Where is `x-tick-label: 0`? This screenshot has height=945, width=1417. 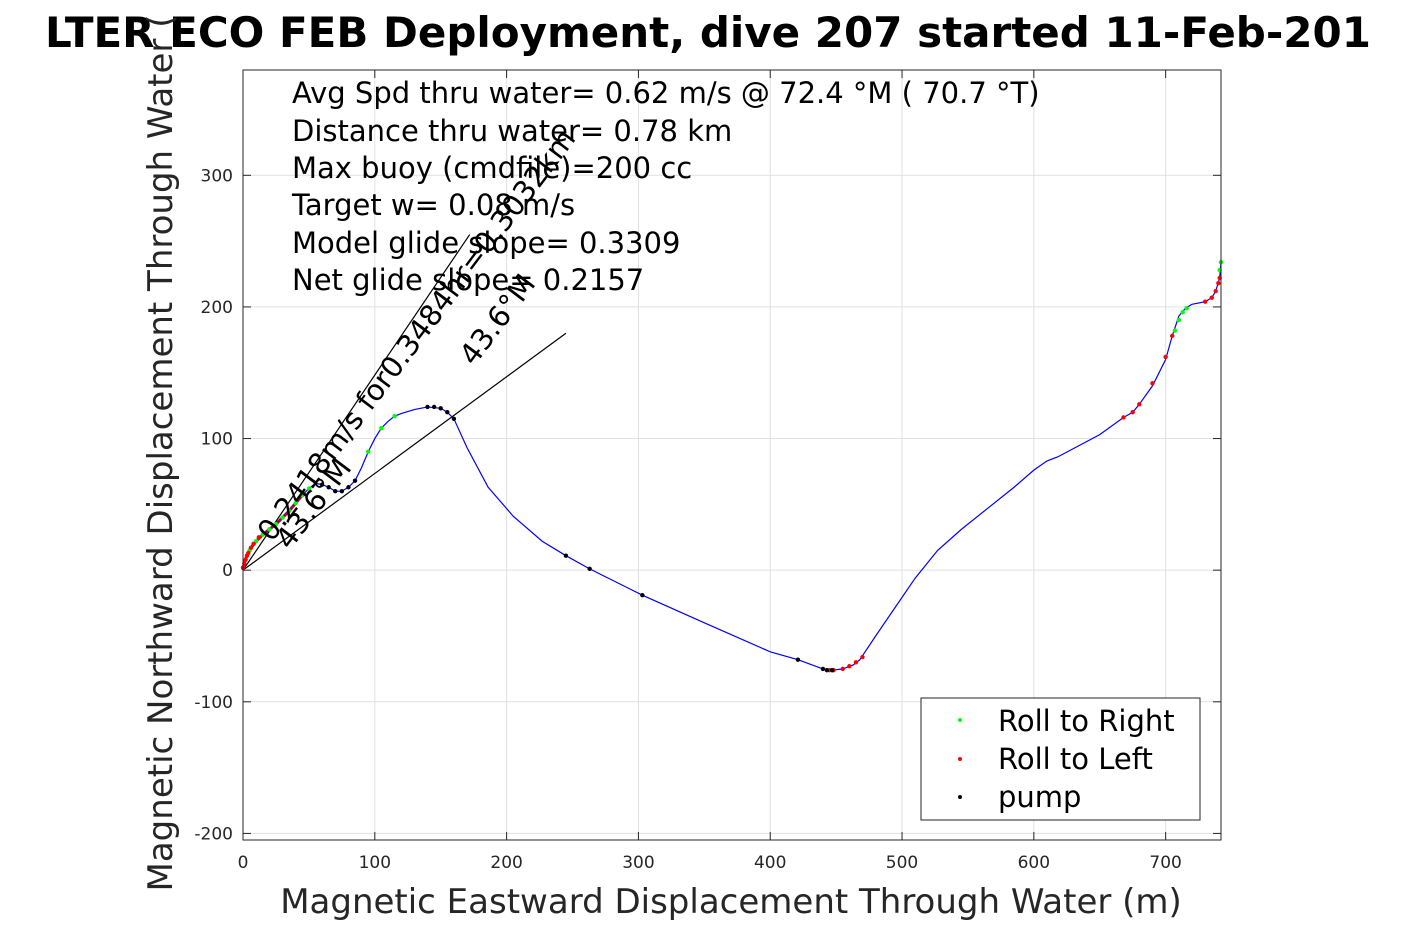 x-tick-label: 0 is located at coordinates (243, 863).